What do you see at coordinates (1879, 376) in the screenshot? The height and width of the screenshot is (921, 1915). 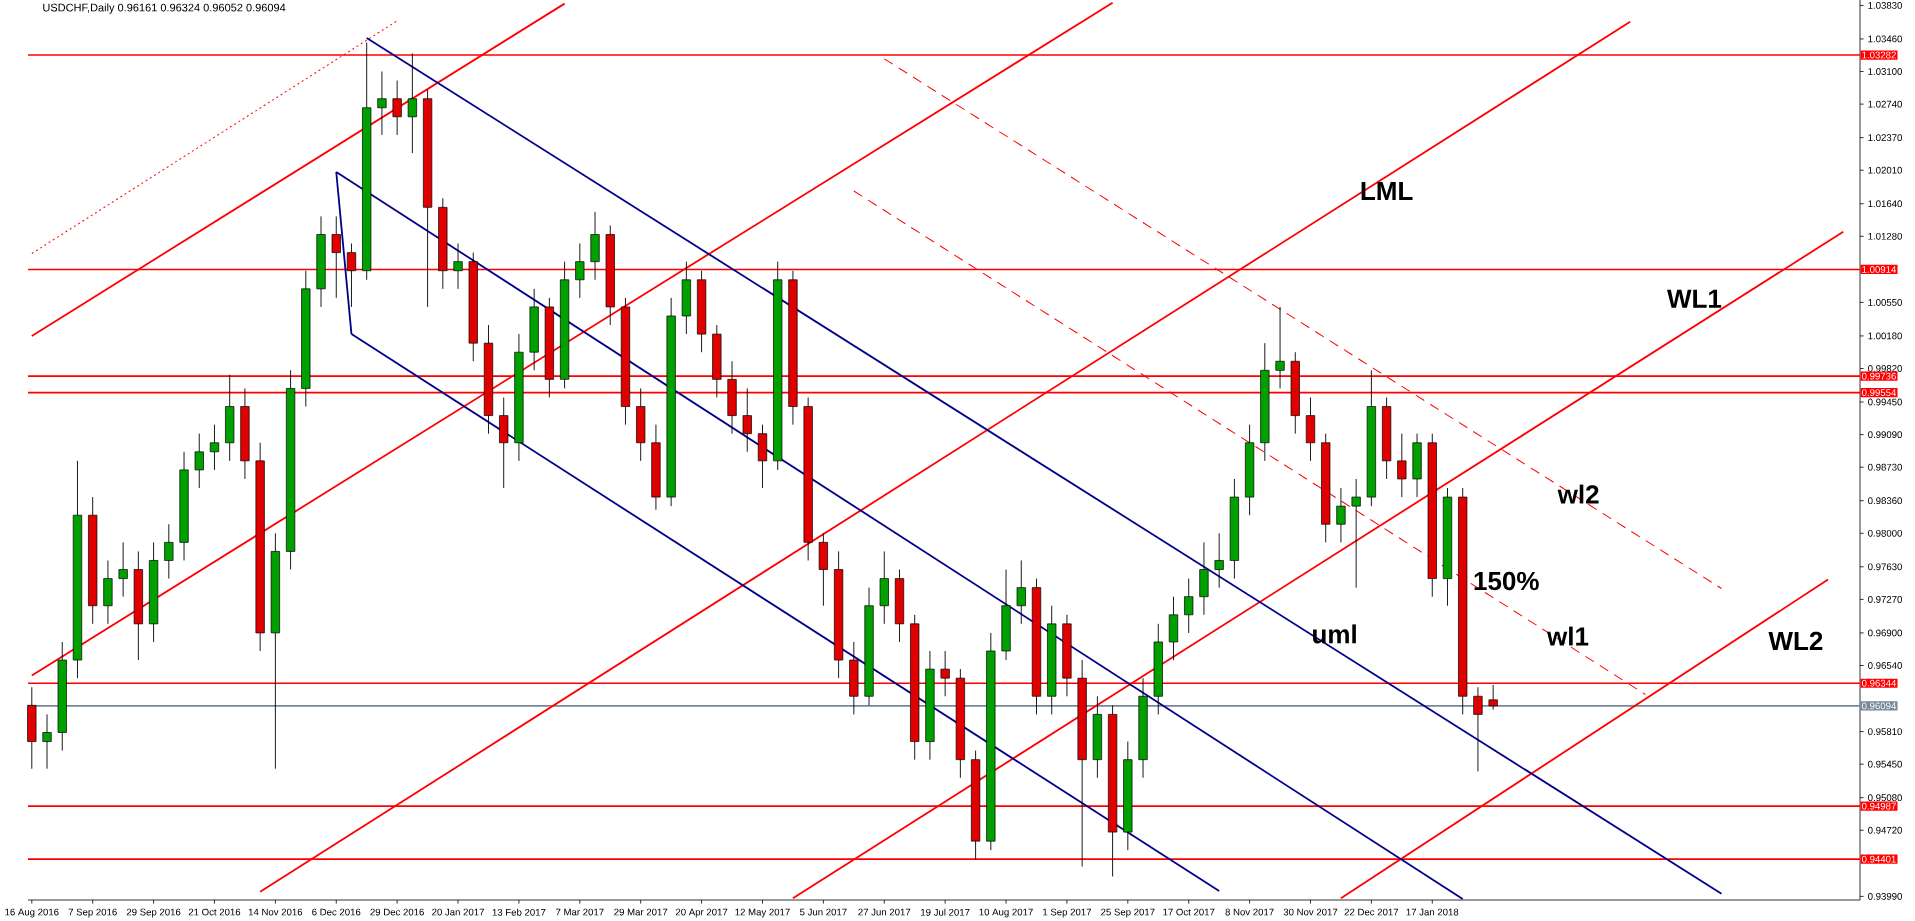 I see `ref-line-label: 0.99736` at bounding box center [1879, 376].